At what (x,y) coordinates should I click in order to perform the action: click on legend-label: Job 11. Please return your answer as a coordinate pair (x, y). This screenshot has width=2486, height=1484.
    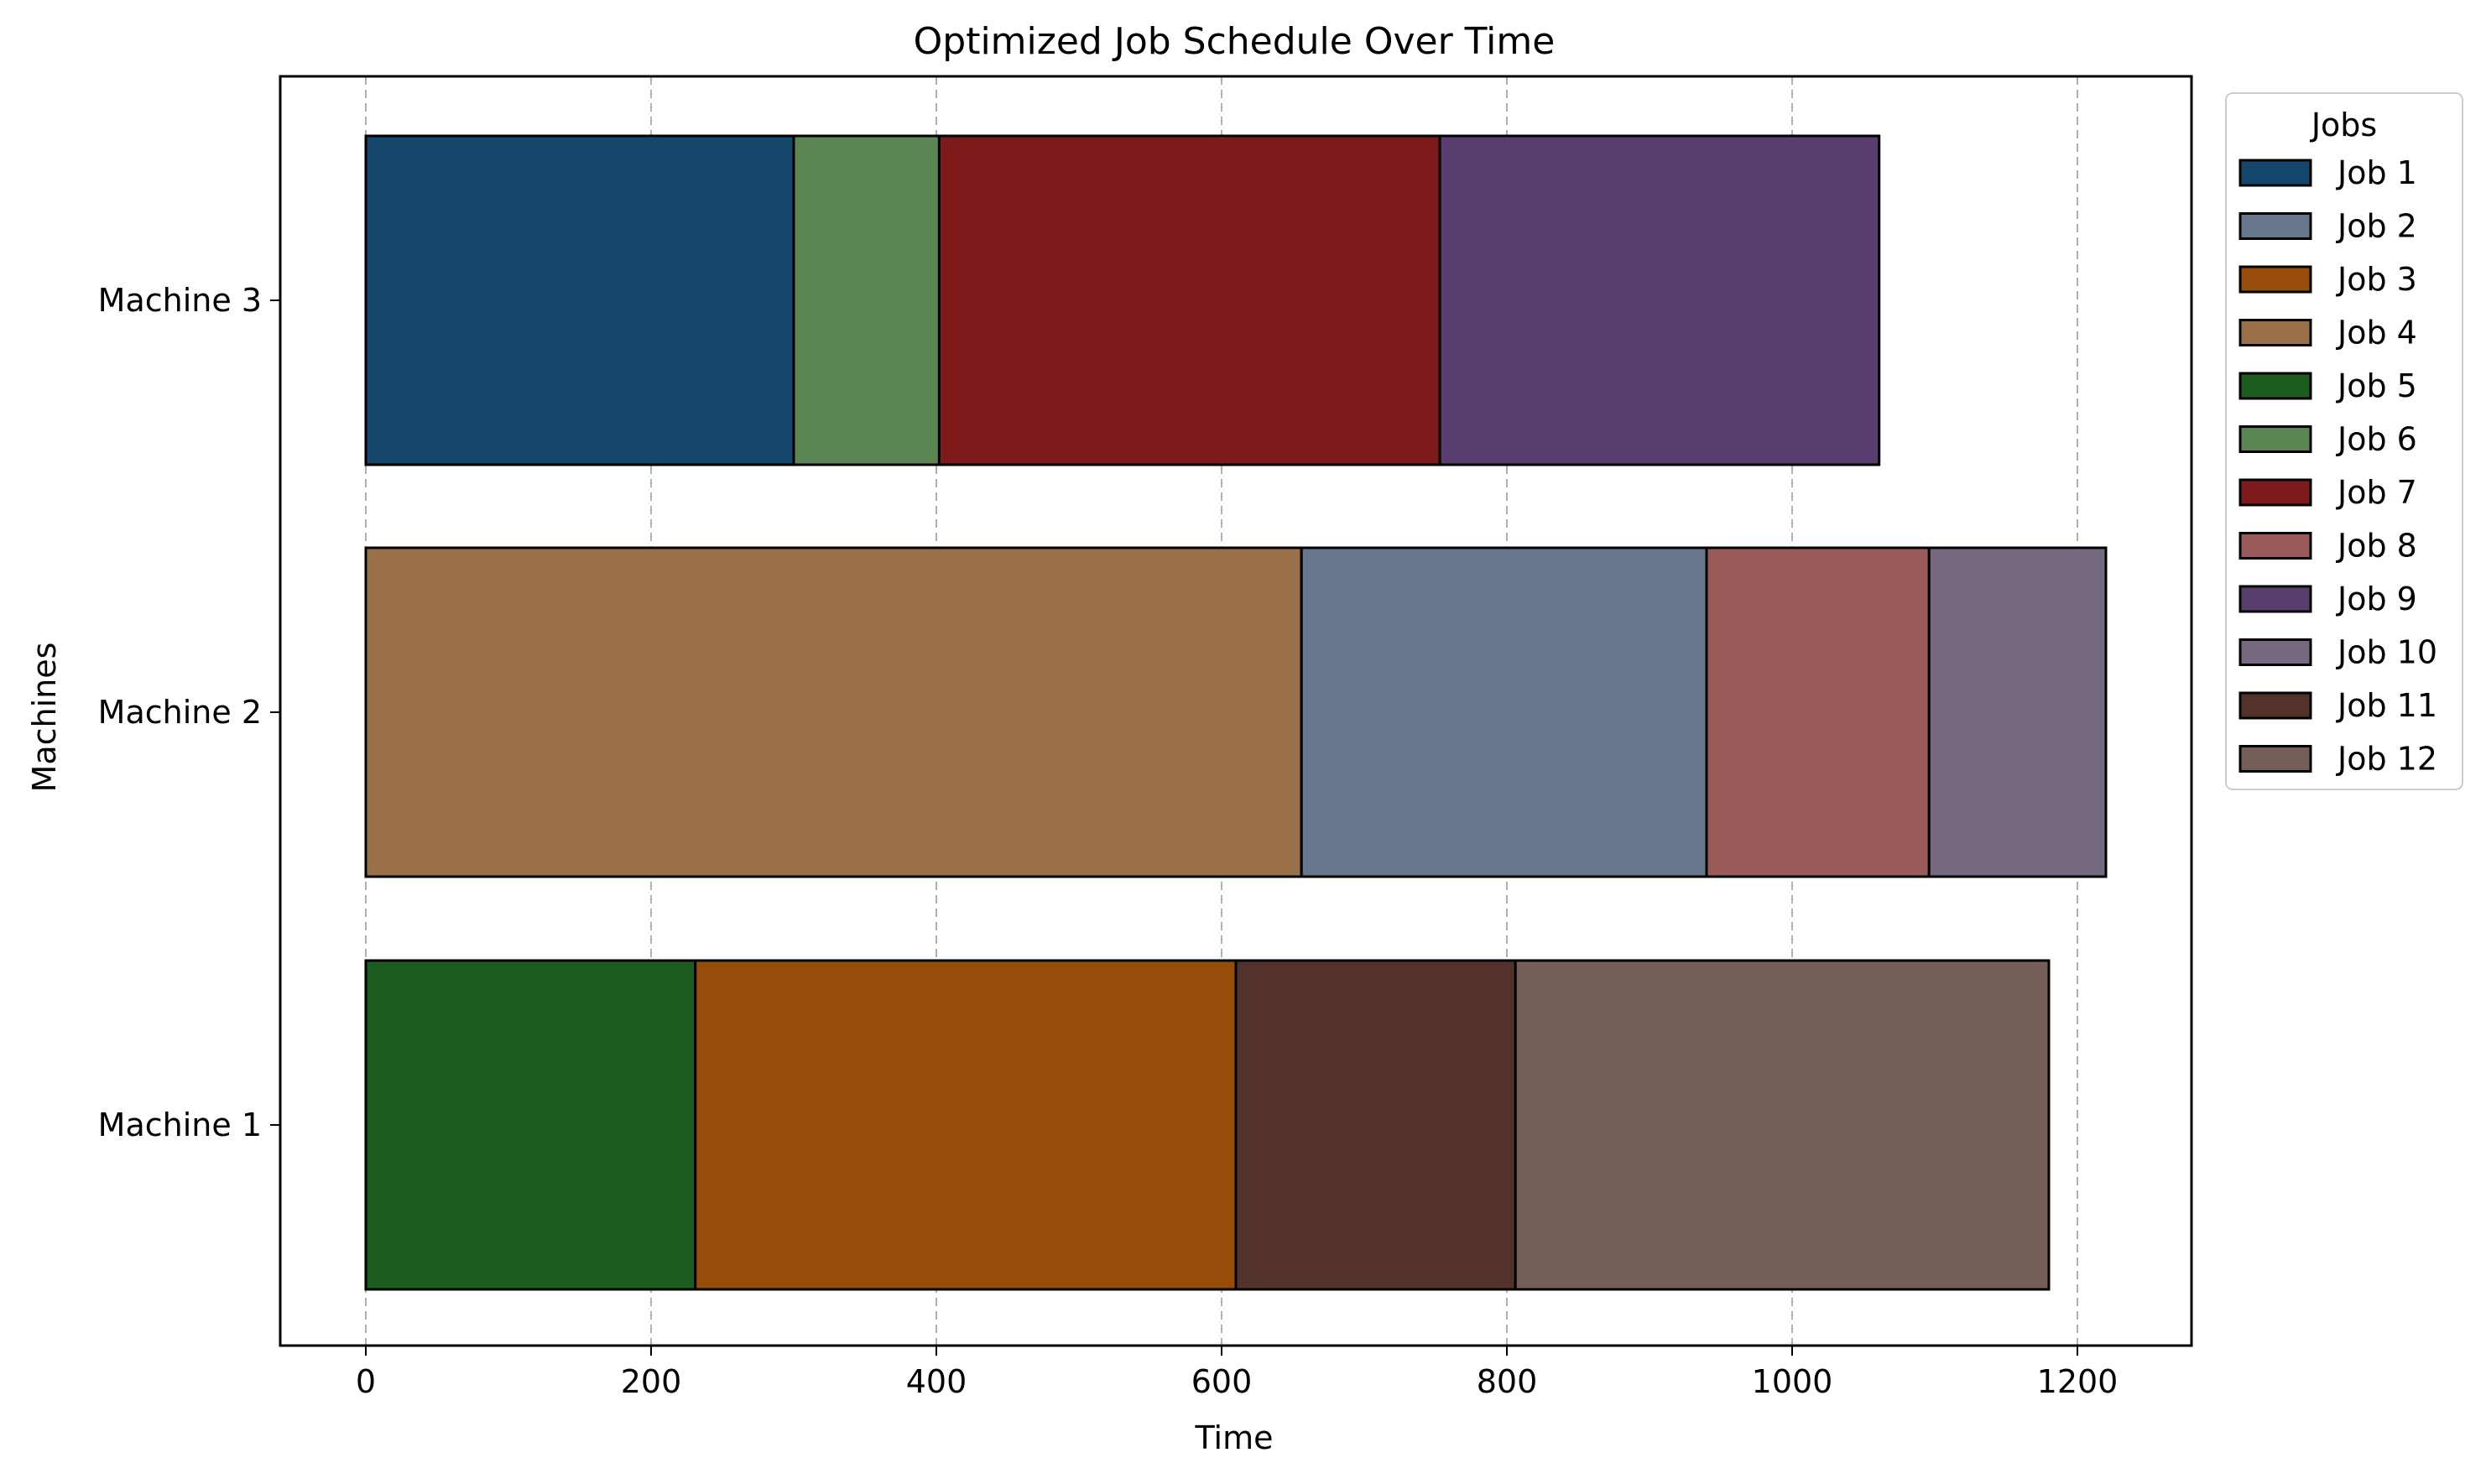
    Looking at the image, I should click on (2386, 705).